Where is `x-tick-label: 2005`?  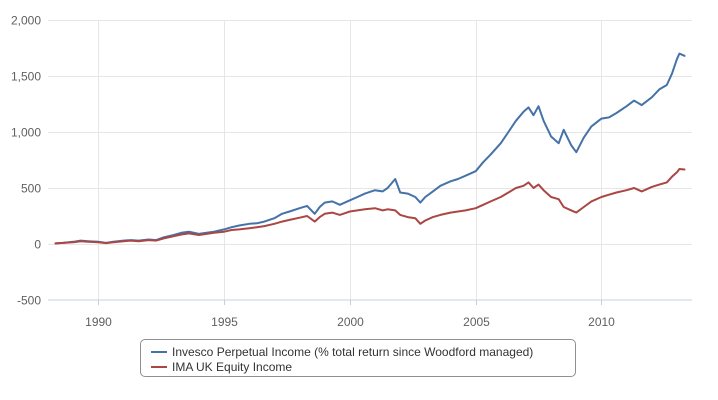
x-tick-label: 2005 is located at coordinates (476, 322).